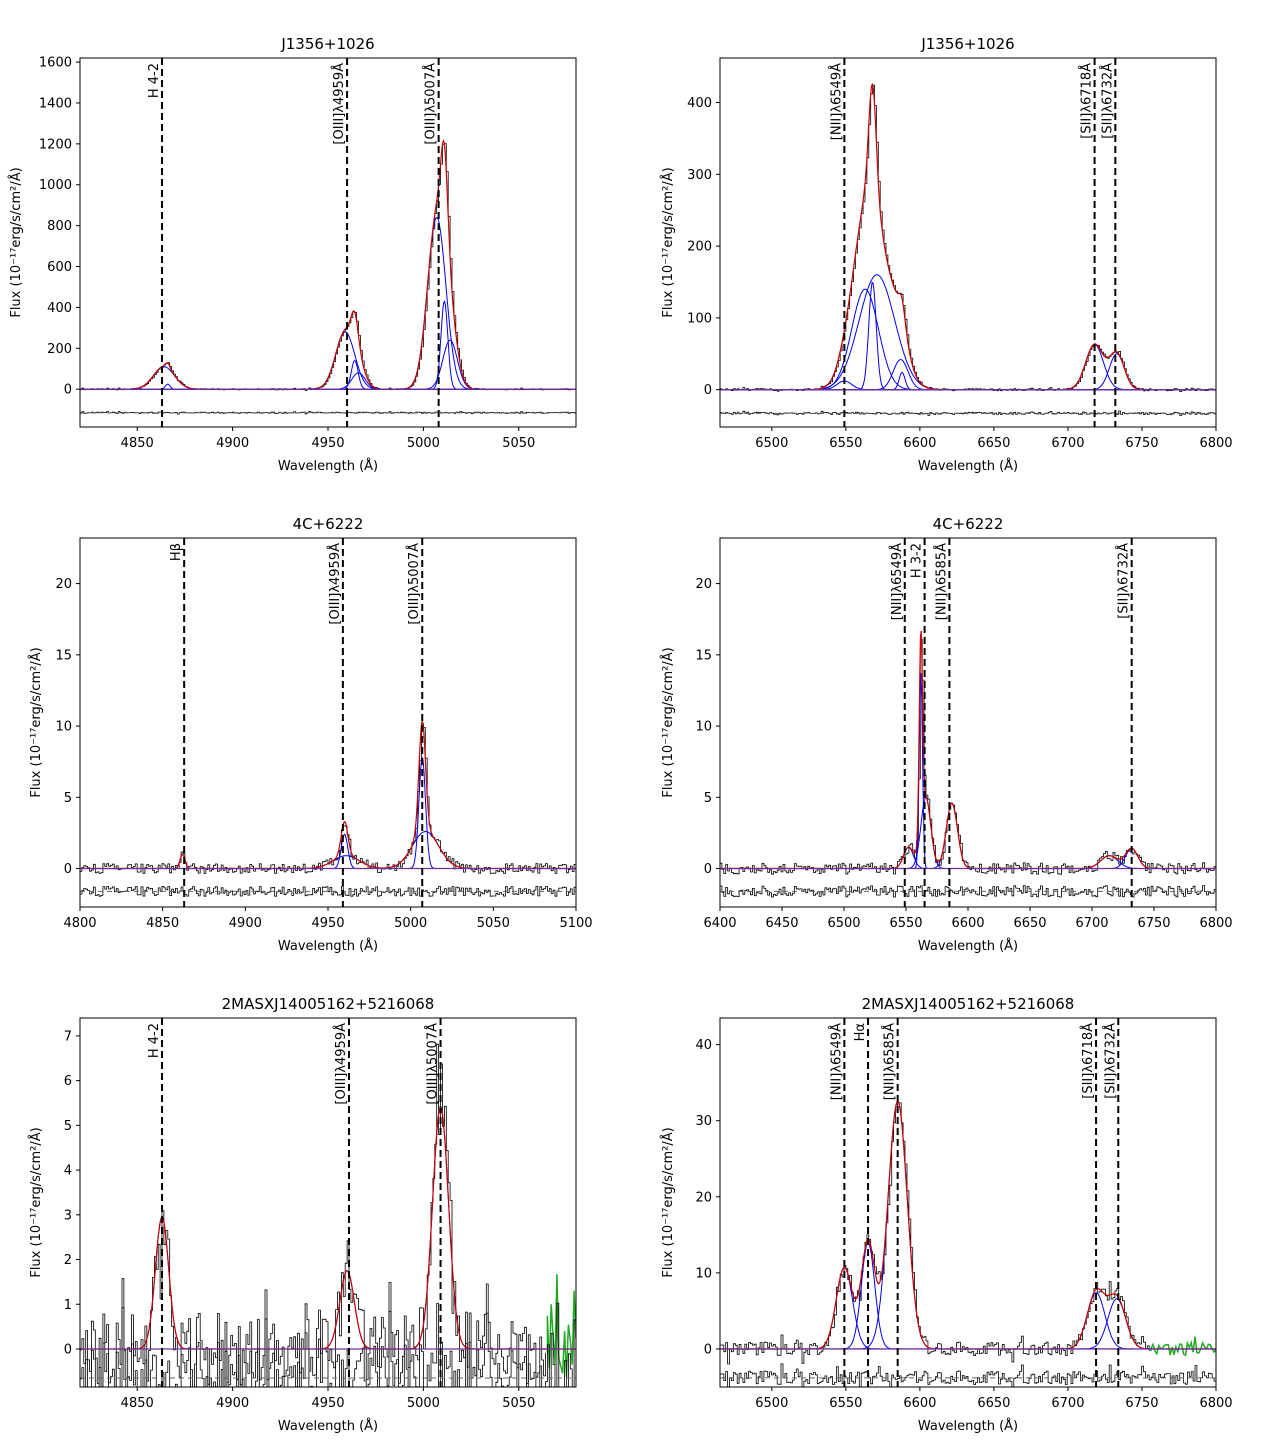 This screenshot has width=1280, height=1440. What do you see at coordinates (968, 524) in the screenshot?
I see `chart-title: 4C+6222` at bounding box center [968, 524].